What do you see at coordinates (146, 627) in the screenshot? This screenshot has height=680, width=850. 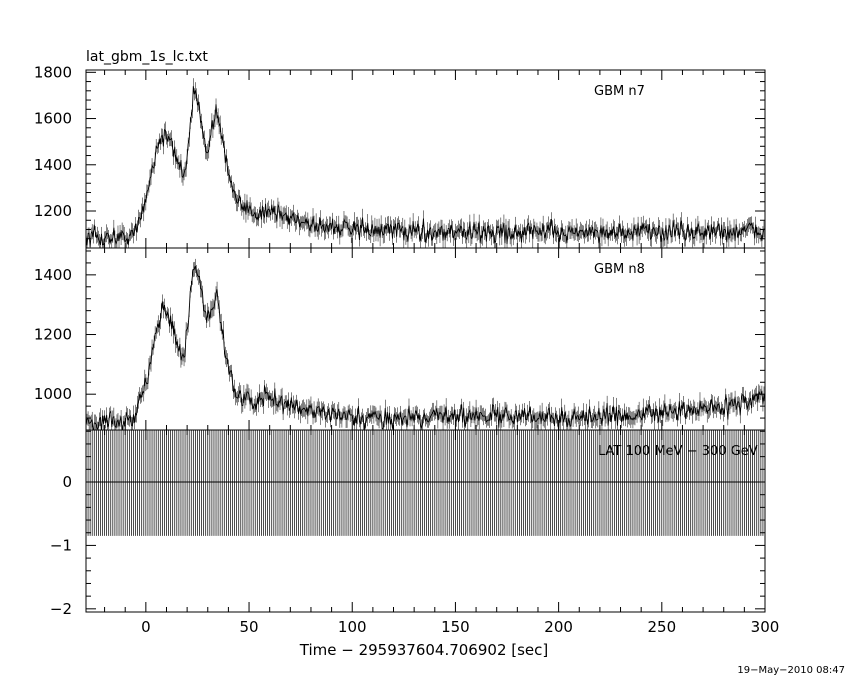 I see `x-tick-label: 0` at bounding box center [146, 627].